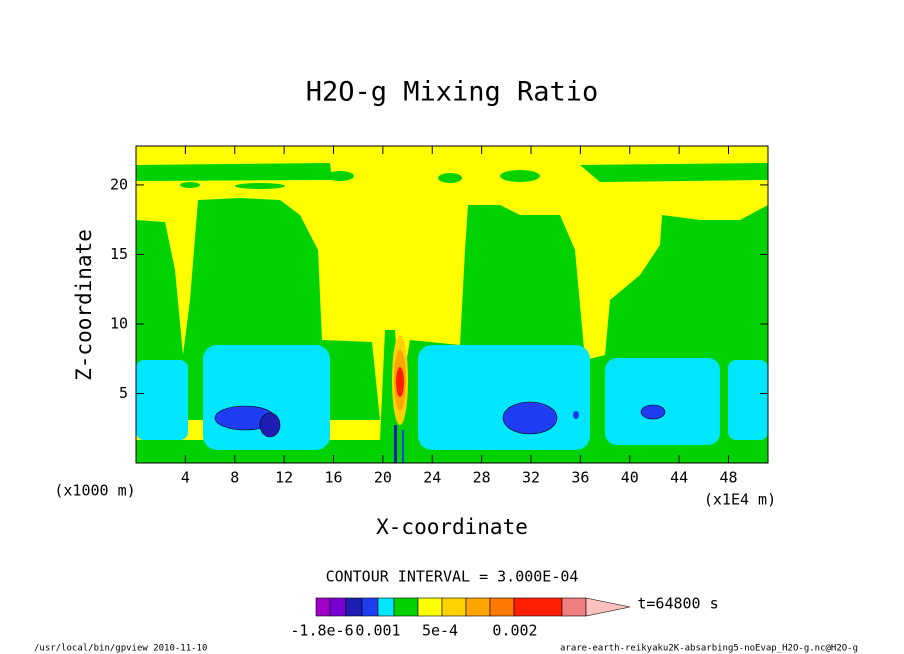 This screenshot has width=904, height=654. I want to click on x-tick-label: 8, so click(234, 478).